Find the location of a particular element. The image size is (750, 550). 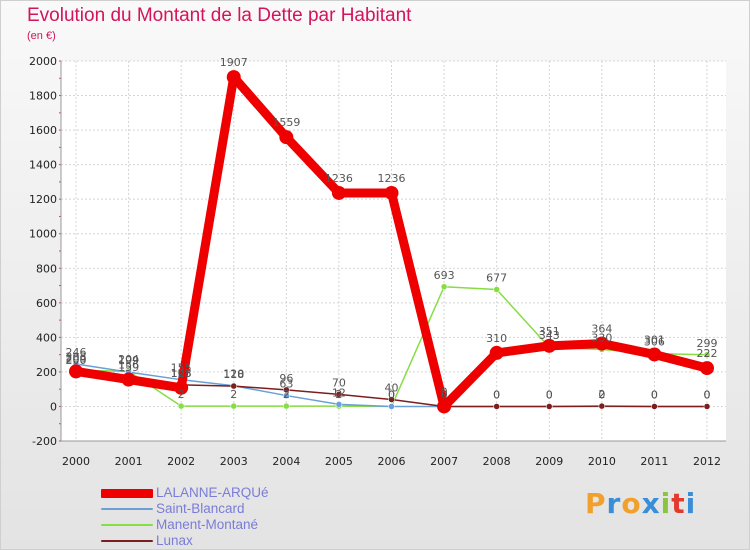

data-label: 96 is located at coordinates (286, 378).